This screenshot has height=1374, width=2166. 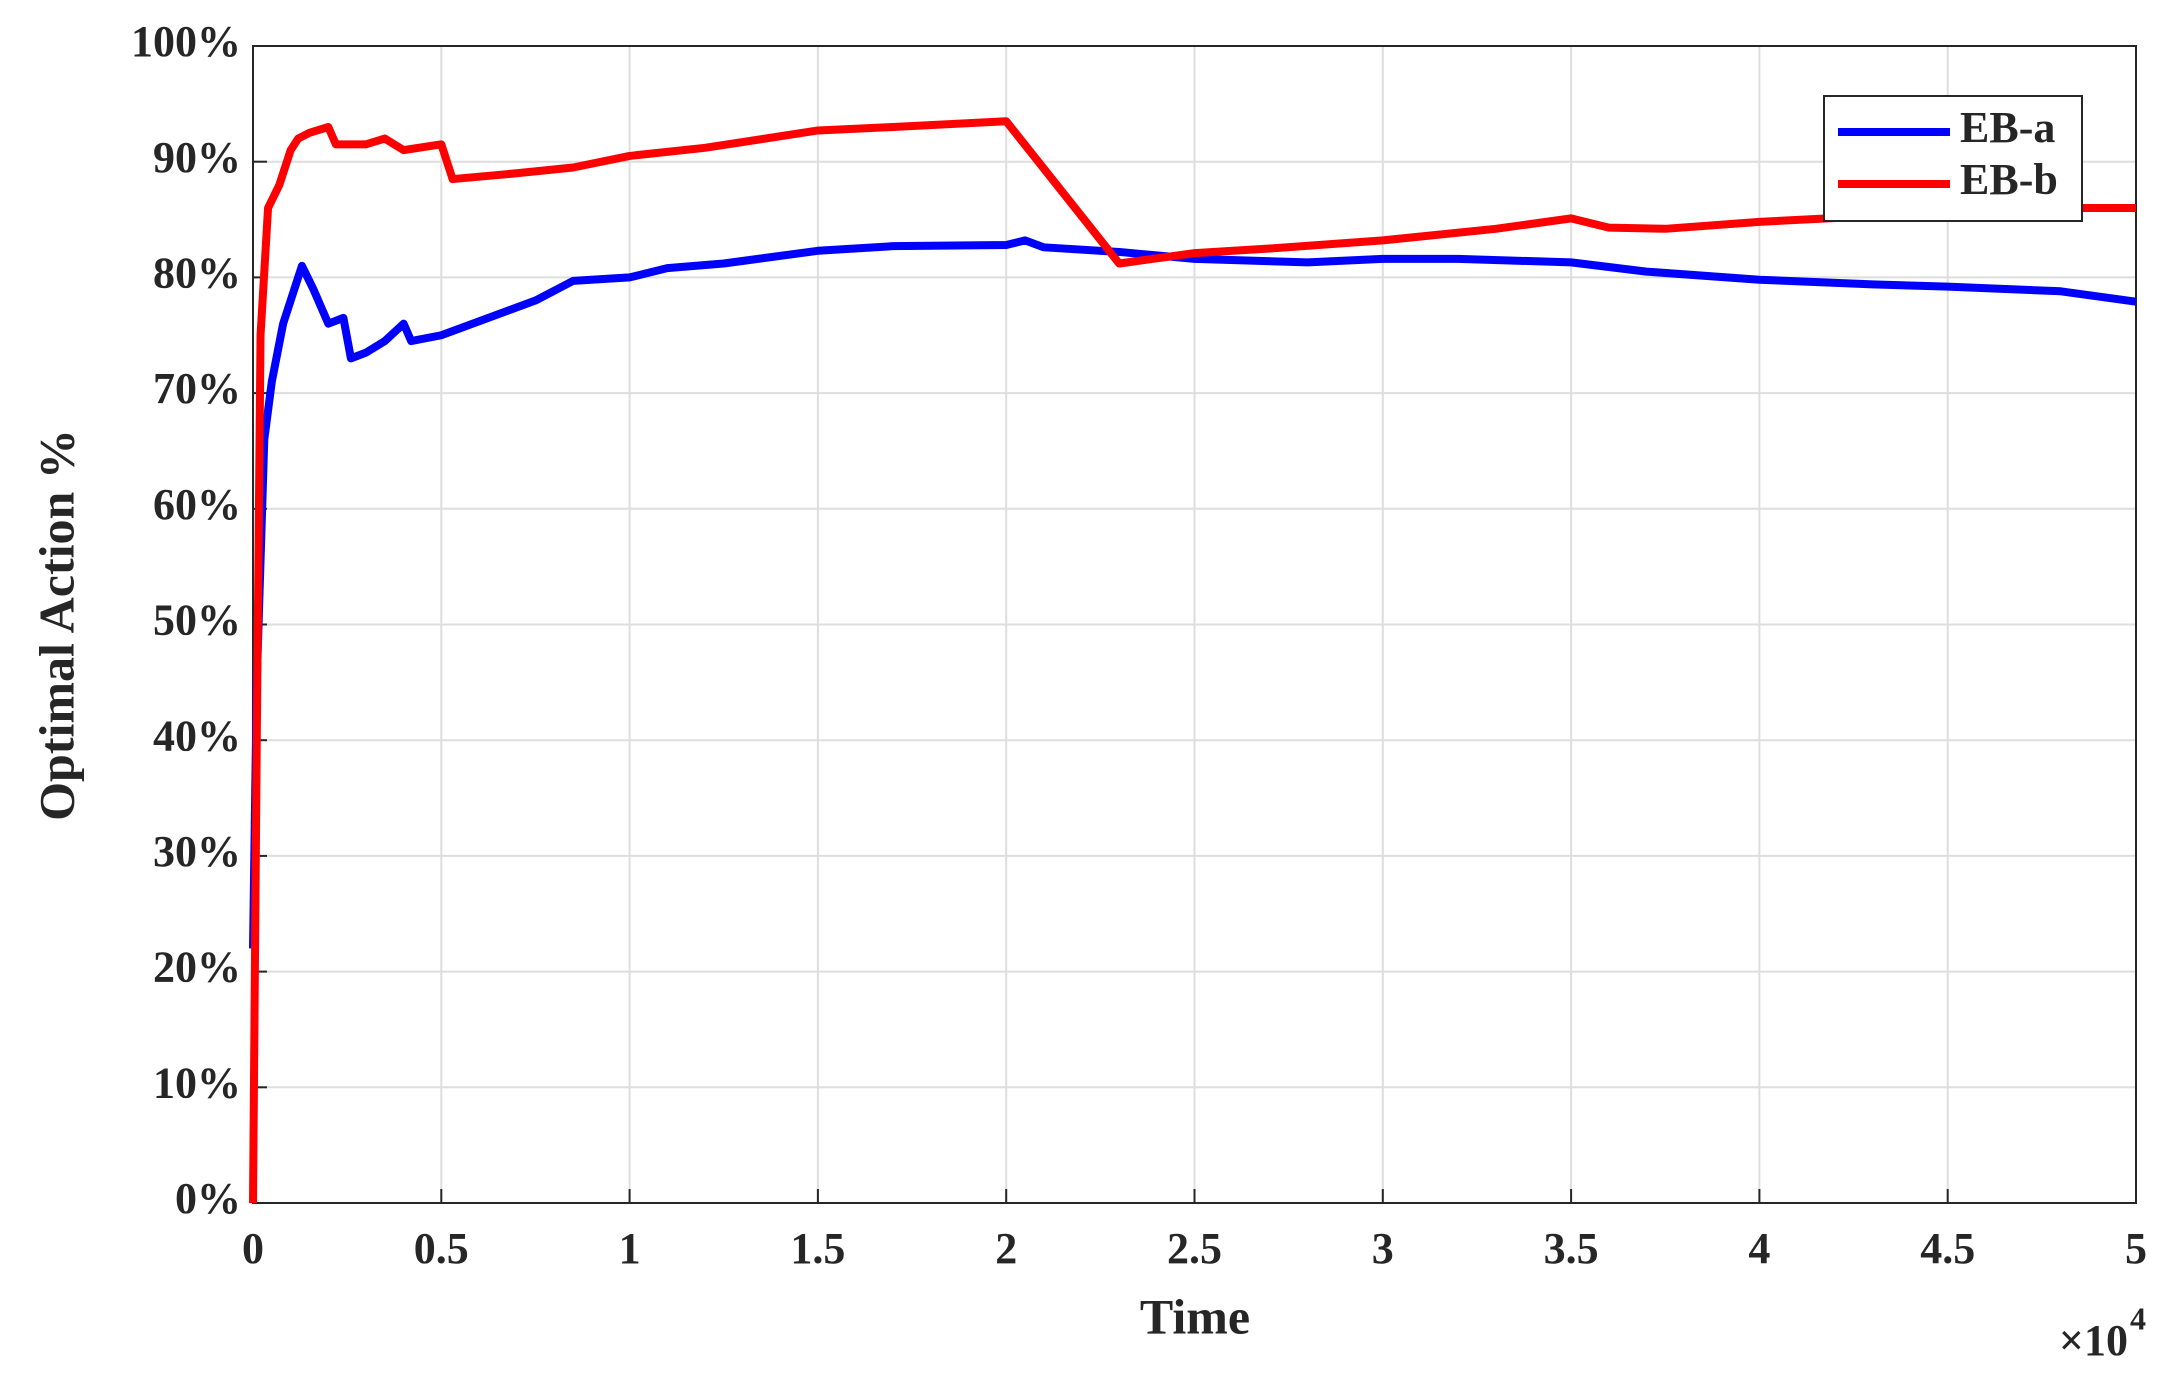 I want to click on x-tick-label: 1, so click(x=630, y=1248).